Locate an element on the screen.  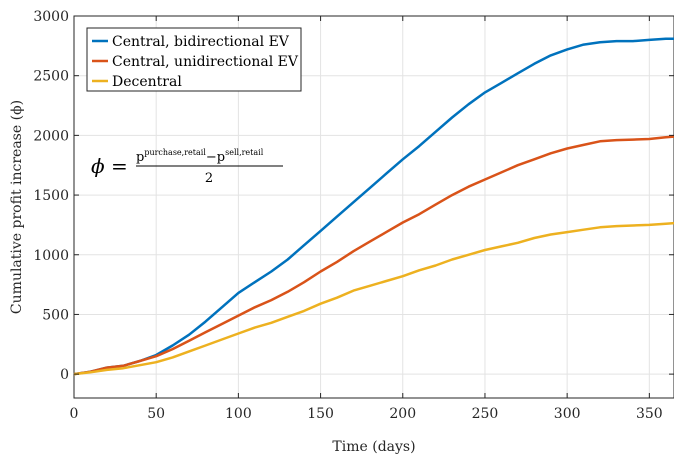
x-tick-label: 350 is located at coordinates (649, 414).